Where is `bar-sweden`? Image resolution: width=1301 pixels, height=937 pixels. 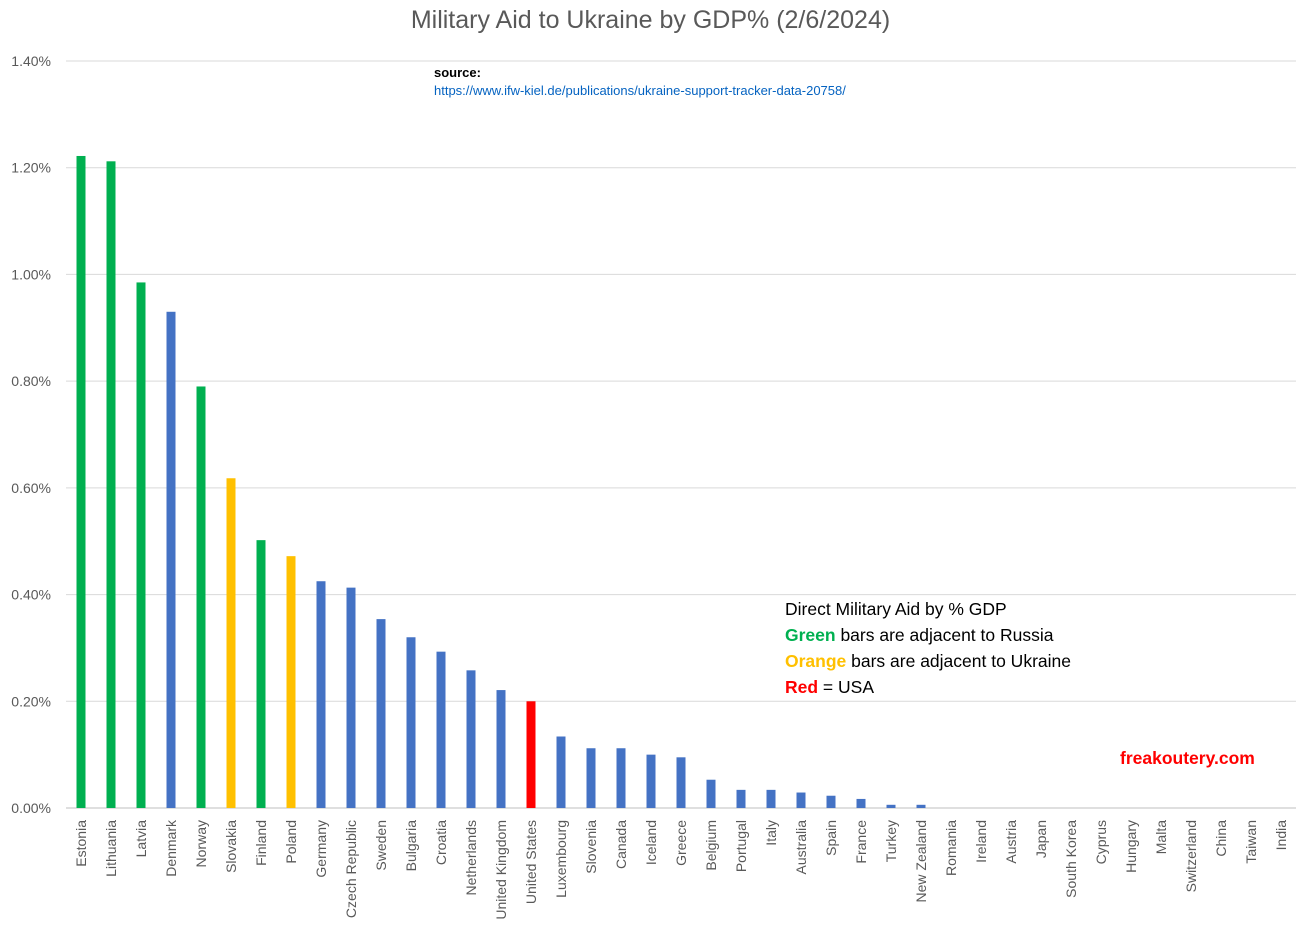
bar-sweden is located at coordinates (381, 713).